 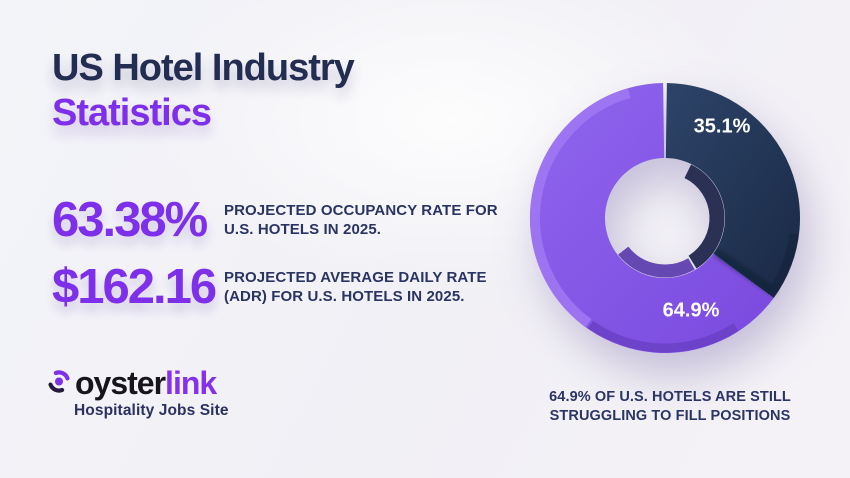 What do you see at coordinates (722, 126) in the screenshot?
I see `donut-label-navy: 35.1%` at bounding box center [722, 126].